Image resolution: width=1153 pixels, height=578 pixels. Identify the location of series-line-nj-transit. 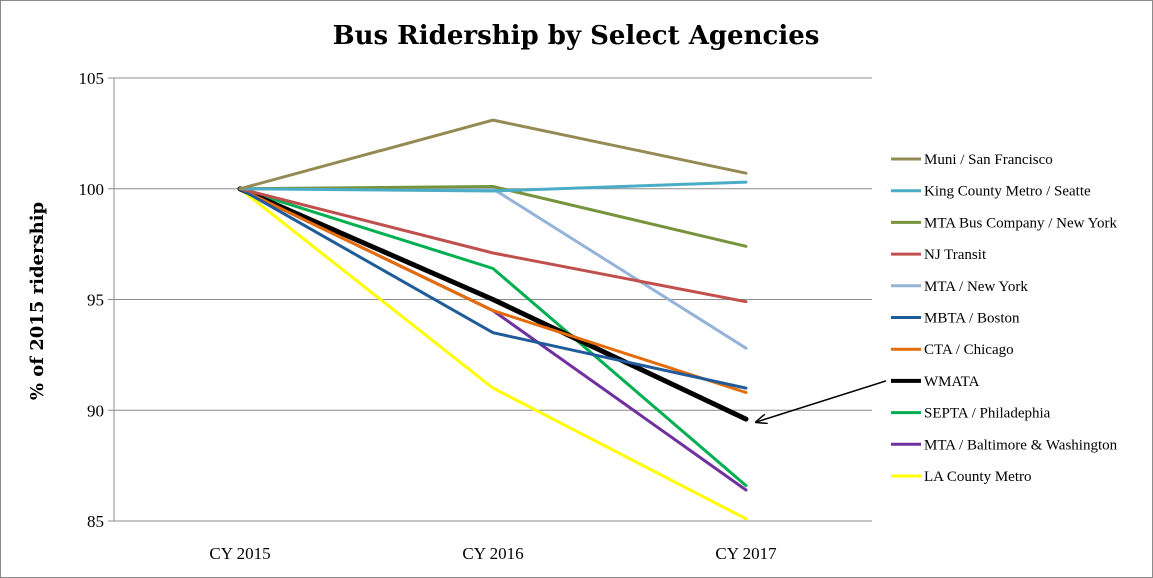
(493, 245).